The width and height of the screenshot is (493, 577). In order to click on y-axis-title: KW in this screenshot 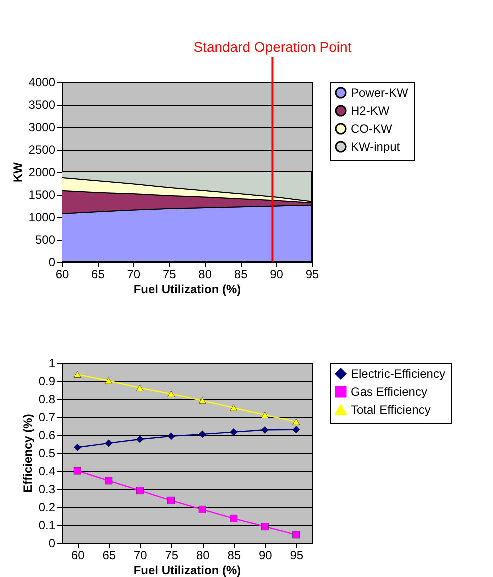, I will do `click(17, 172)`.